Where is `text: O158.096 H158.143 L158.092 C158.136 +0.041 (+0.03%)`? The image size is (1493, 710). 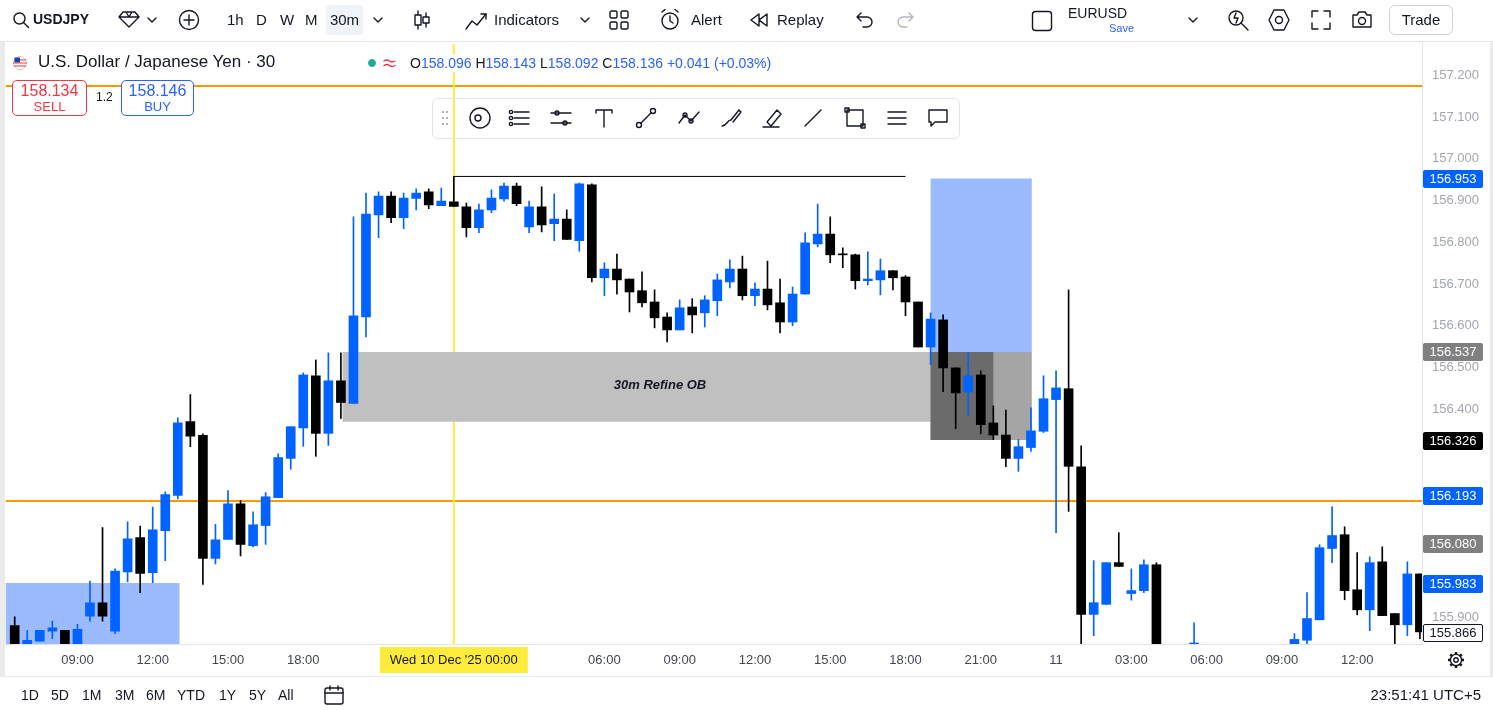 text: O158.096 H158.143 L158.092 C158.136 +0.041 (+0.03%) is located at coordinates (591, 63).